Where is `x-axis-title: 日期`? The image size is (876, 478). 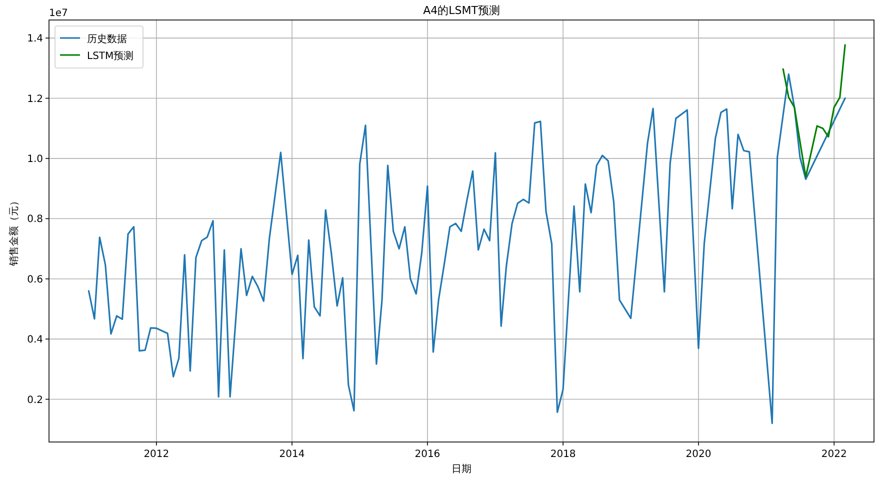
x-axis-title: 日期 is located at coordinates (462, 469).